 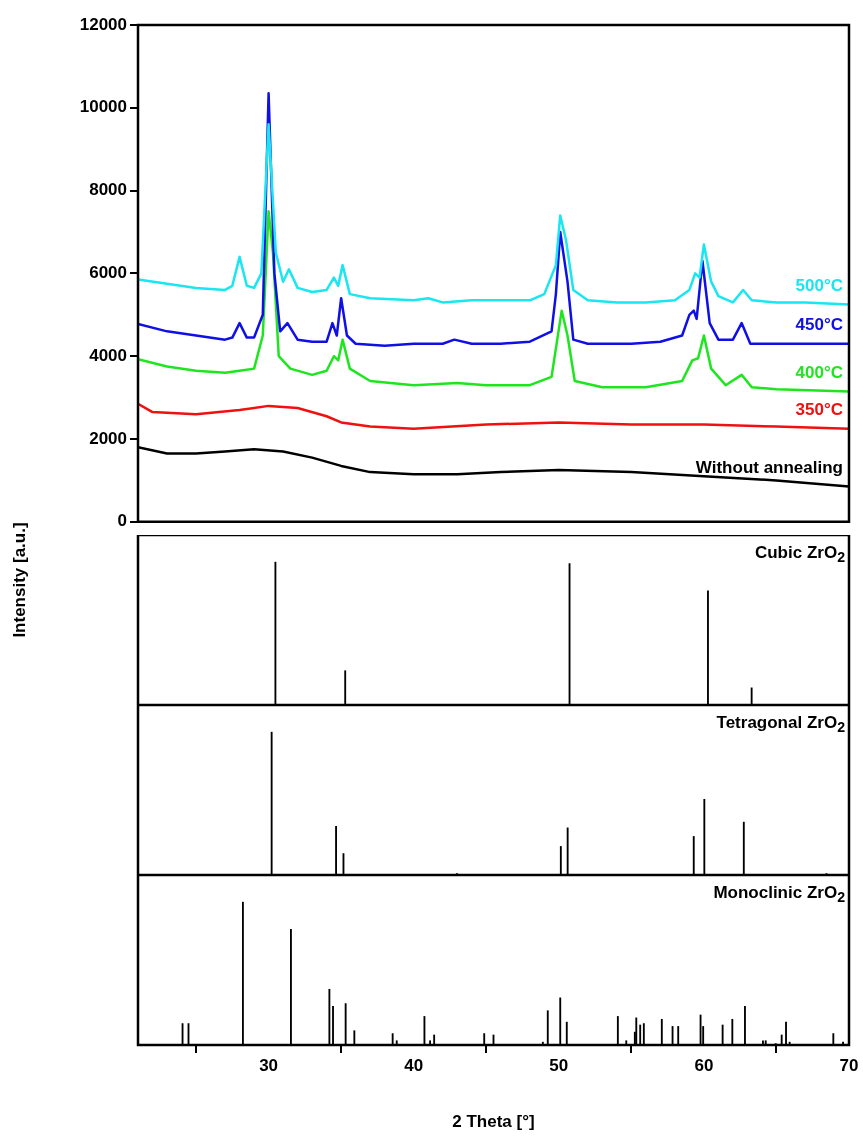 What do you see at coordinates (769, 467) in the screenshot?
I see `series-label: Without annealing` at bounding box center [769, 467].